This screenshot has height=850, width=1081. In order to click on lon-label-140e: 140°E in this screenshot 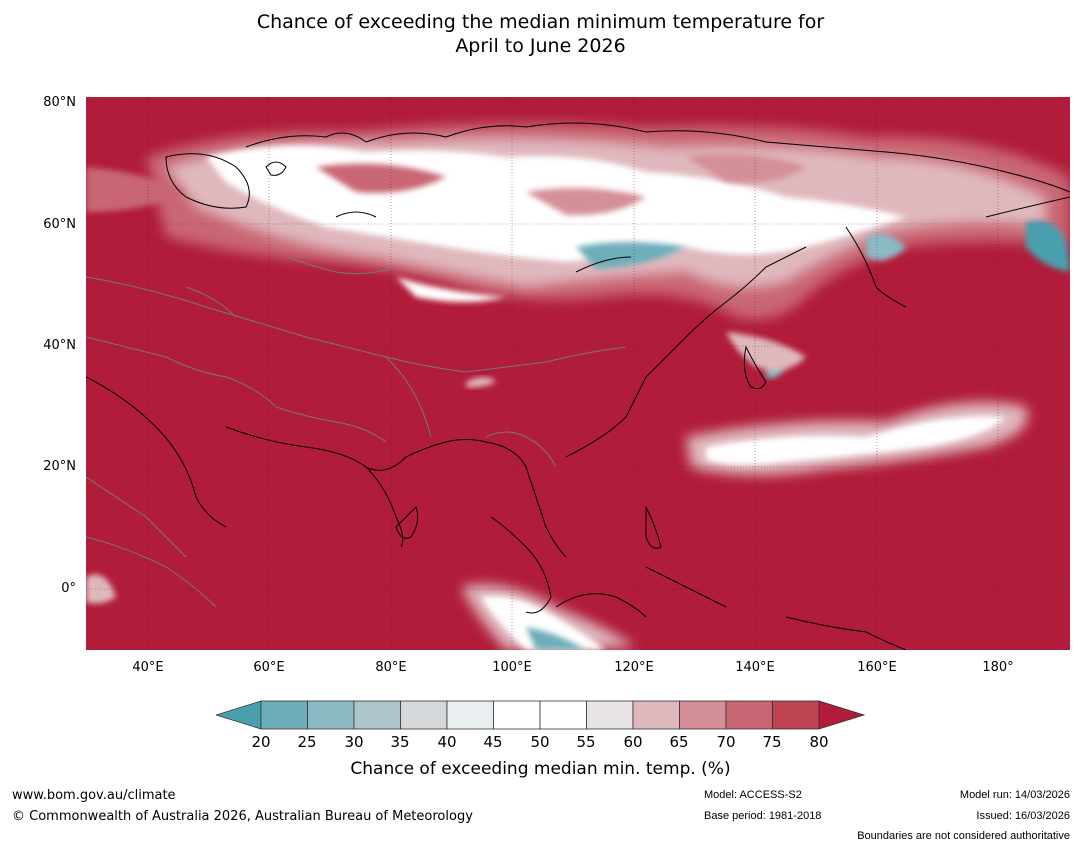, I will do `click(755, 667)`.